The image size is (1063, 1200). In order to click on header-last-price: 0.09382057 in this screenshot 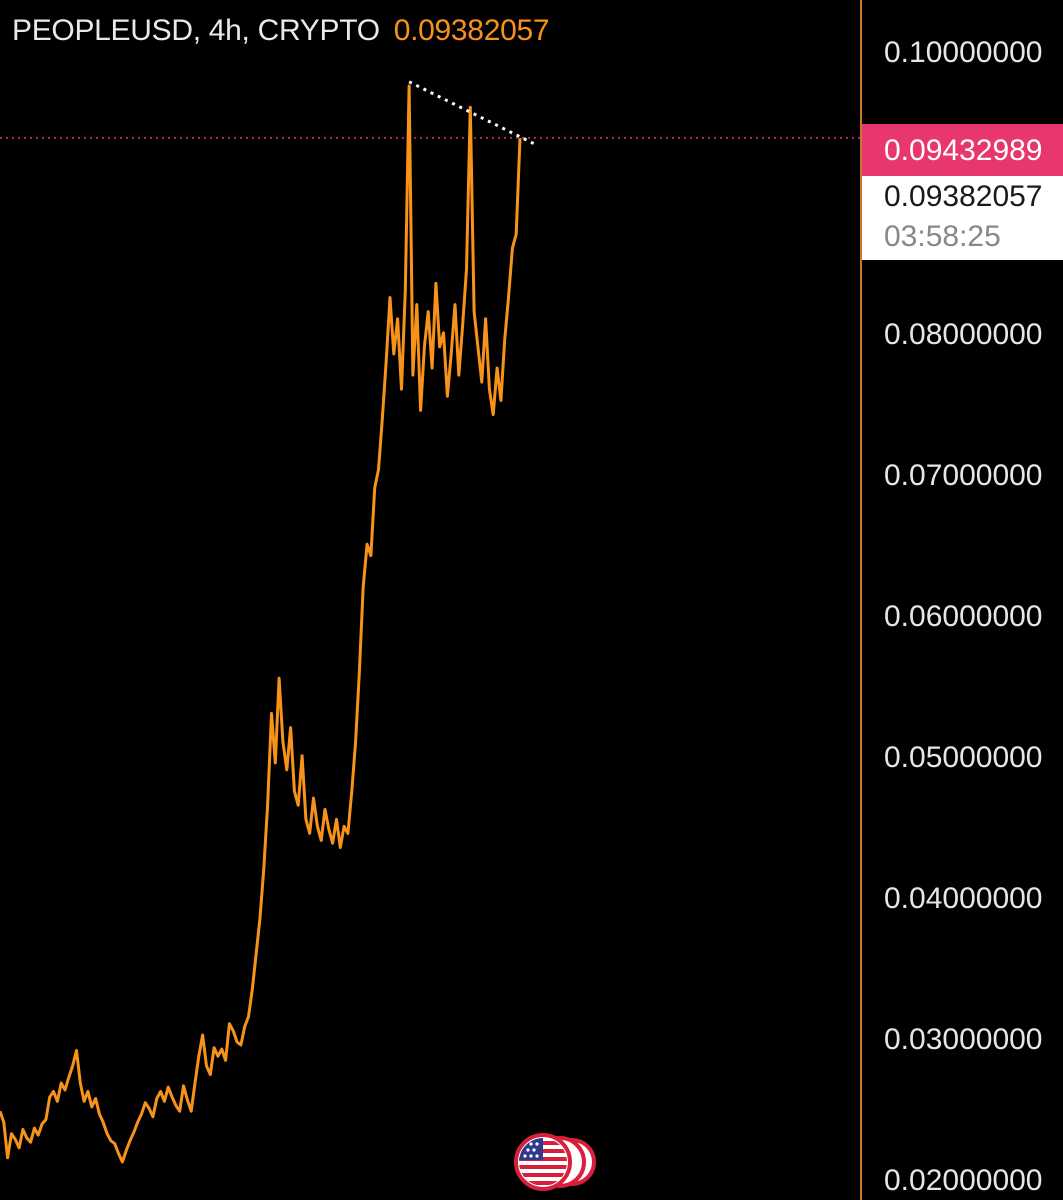, I will do `click(471, 30)`.